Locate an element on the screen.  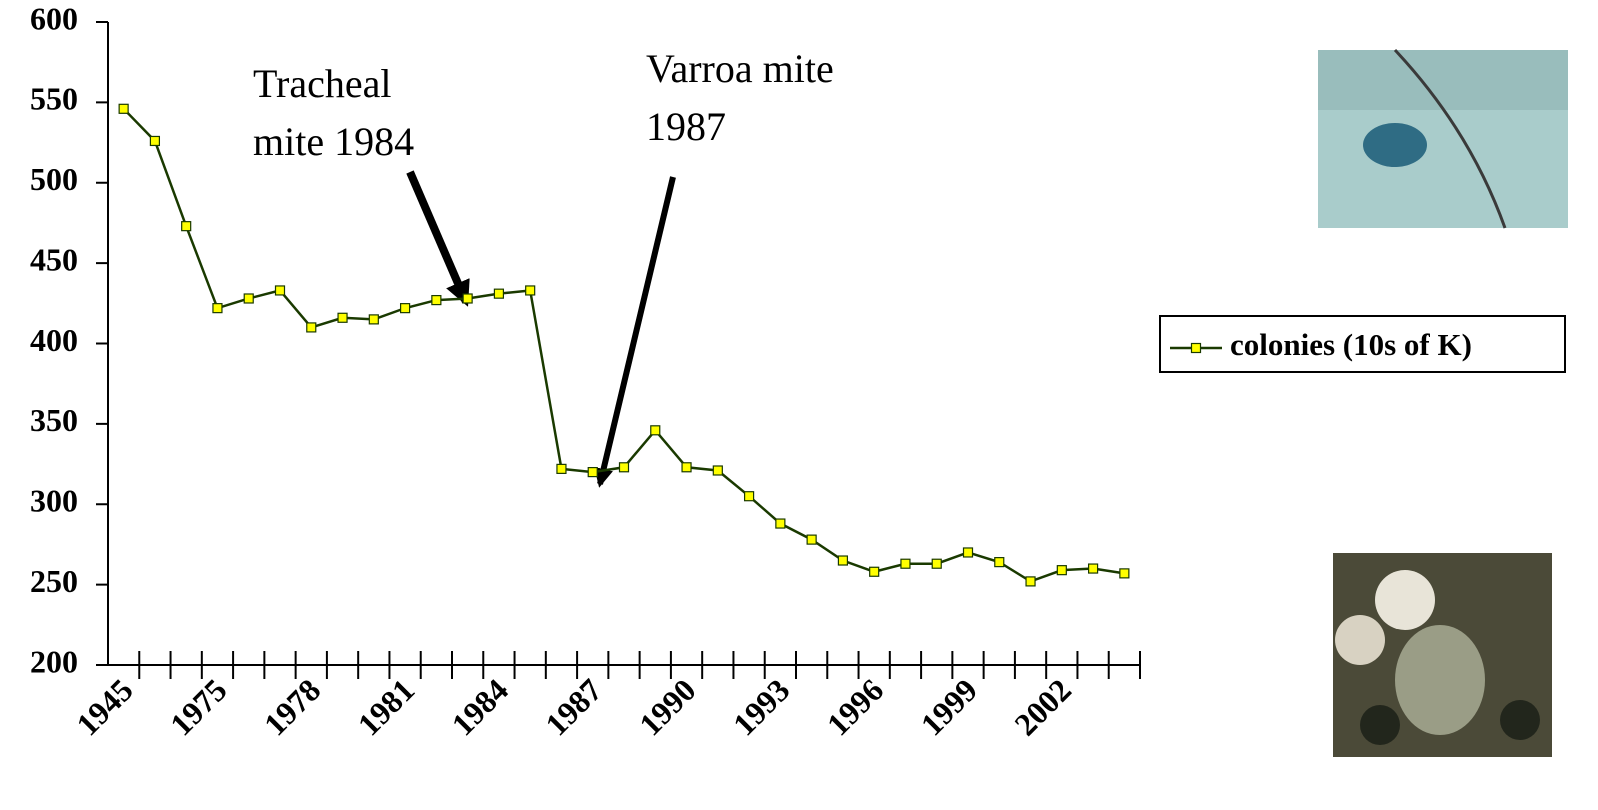
y-tick-label: 550 is located at coordinates (54, 99).